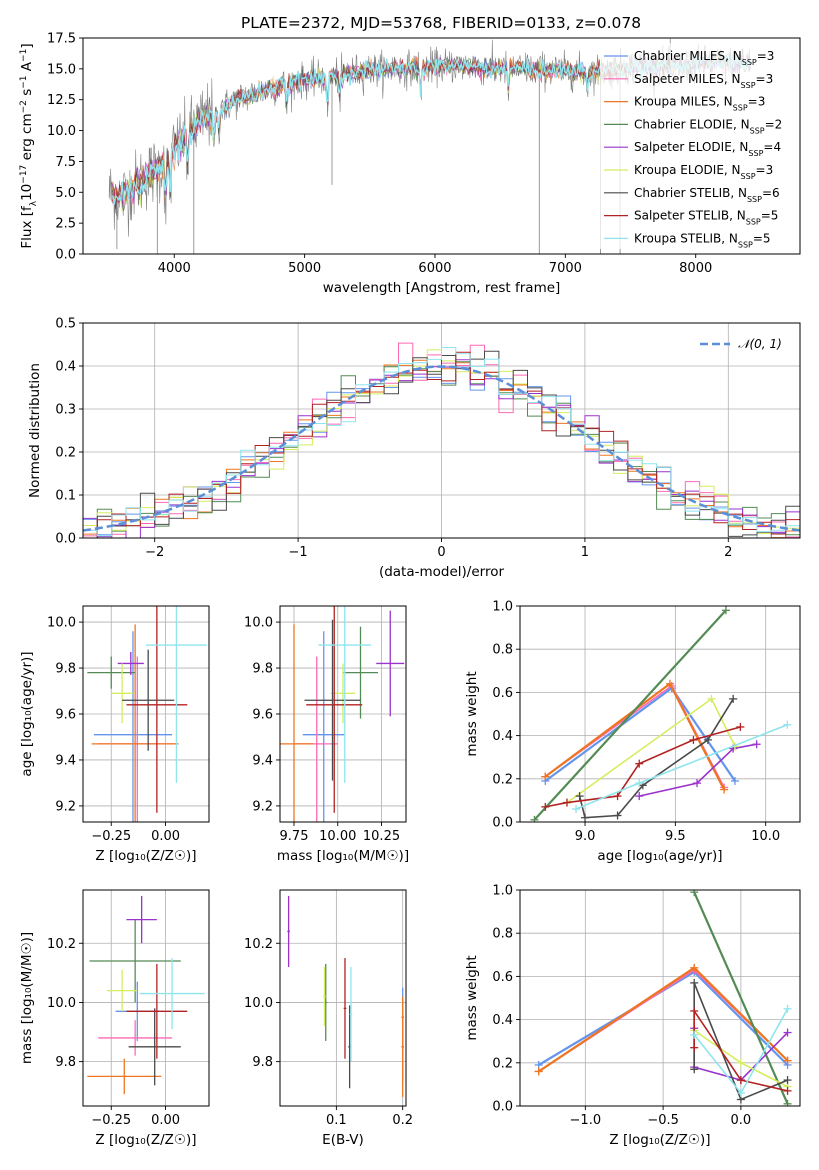 This screenshot has height=1170, width=819. Describe the element at coordinates (565, 268) in the screenshot. I see `x-tick-label: 7000` at that location.